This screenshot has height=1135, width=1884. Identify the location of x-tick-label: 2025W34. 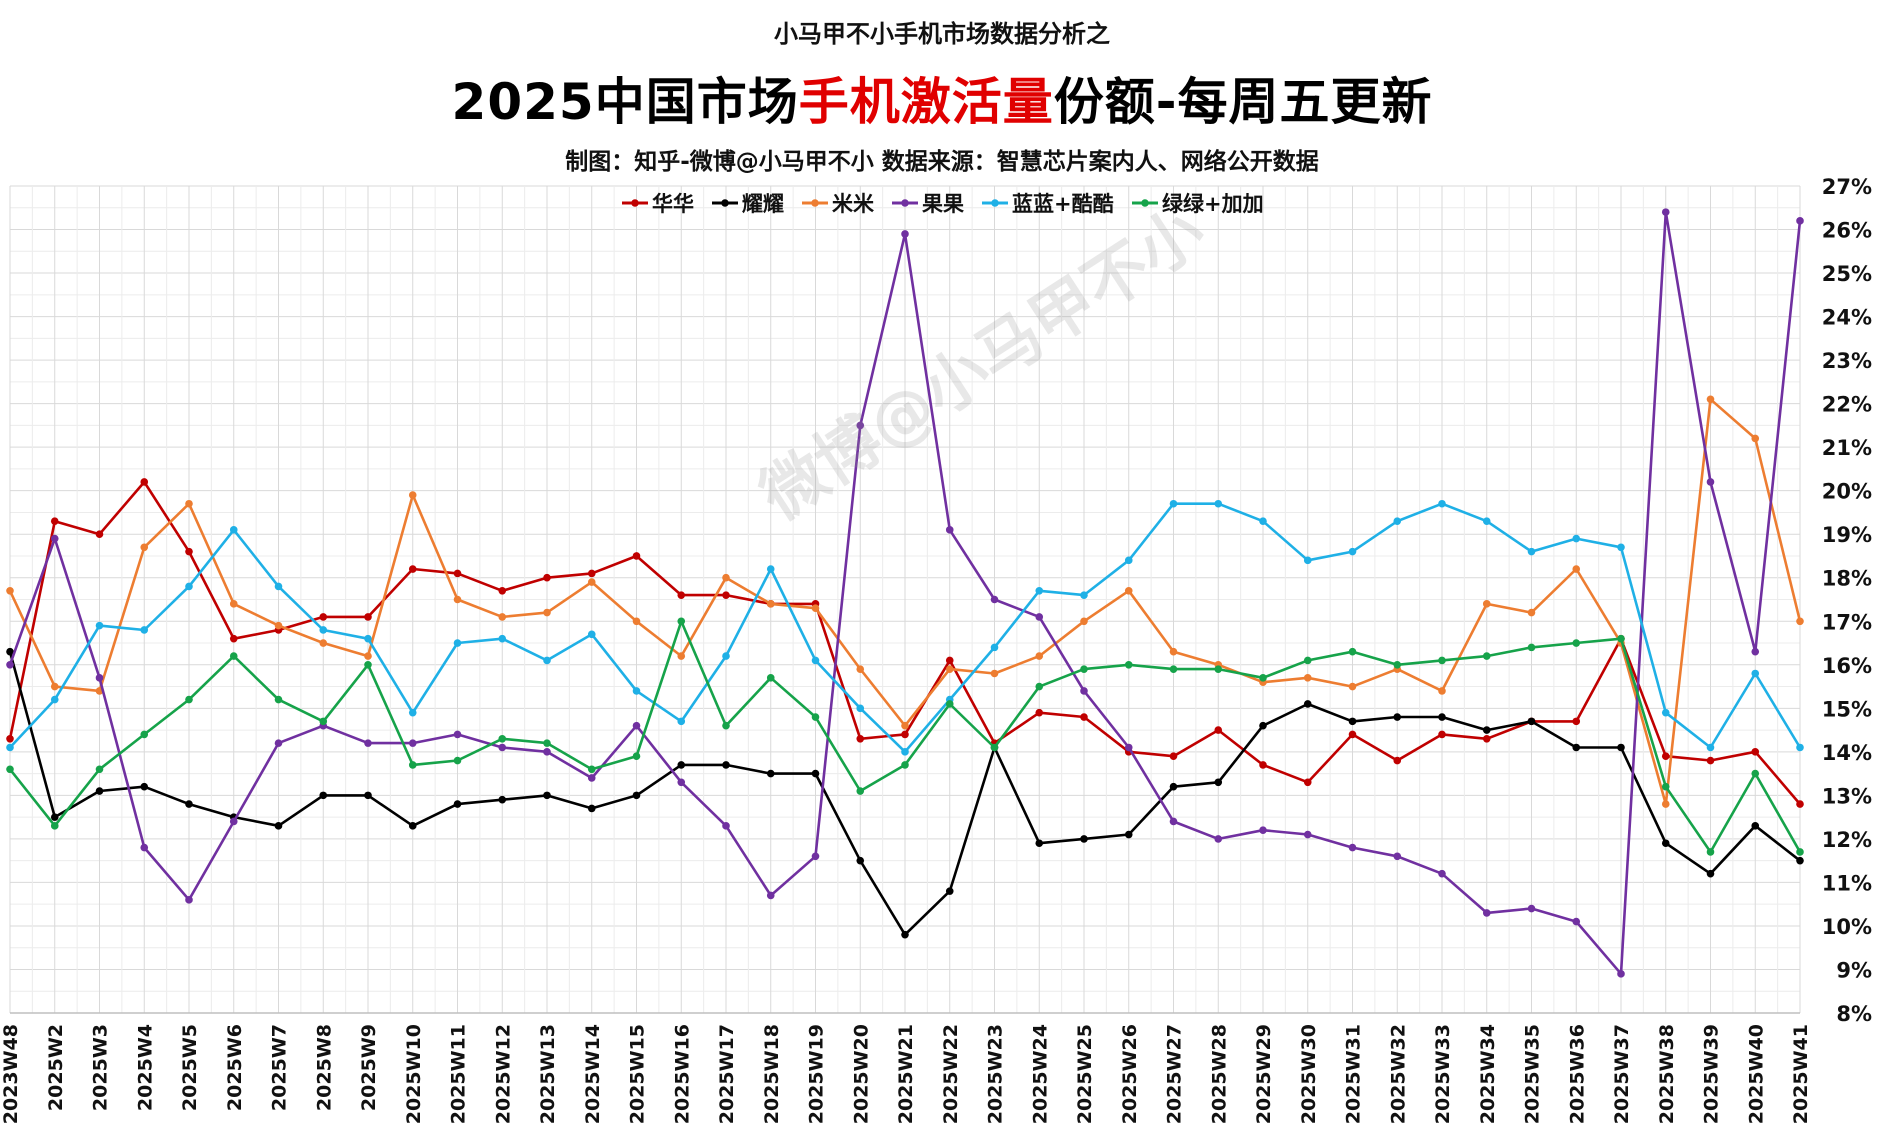
(1488, 1074).